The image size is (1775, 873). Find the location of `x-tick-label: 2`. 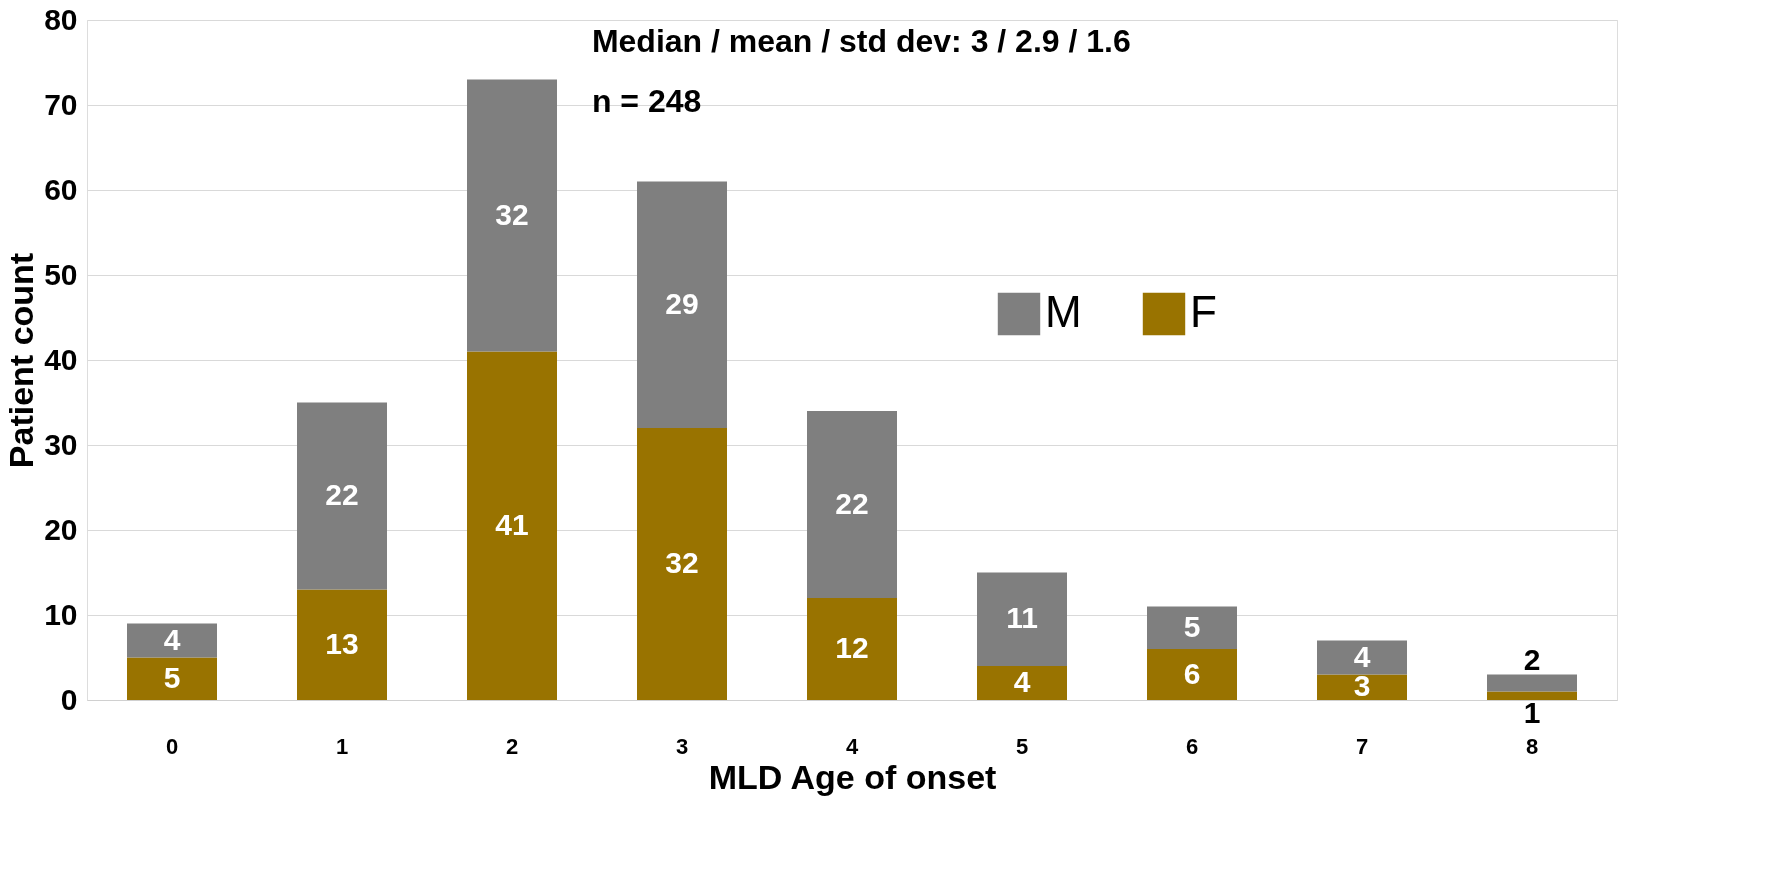

x-tick-label: 2 is located at coordinates (512, 746).